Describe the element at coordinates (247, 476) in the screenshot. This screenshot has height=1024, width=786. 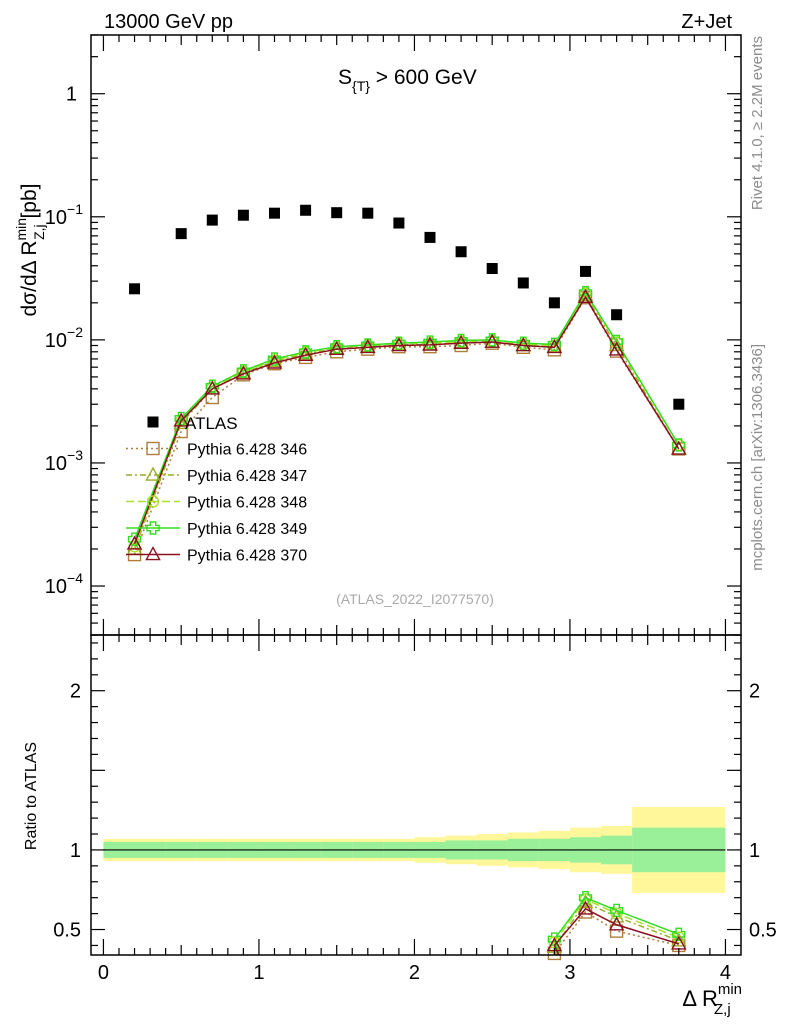
I see `legend-label: Pythia 6.428 347` at that location.